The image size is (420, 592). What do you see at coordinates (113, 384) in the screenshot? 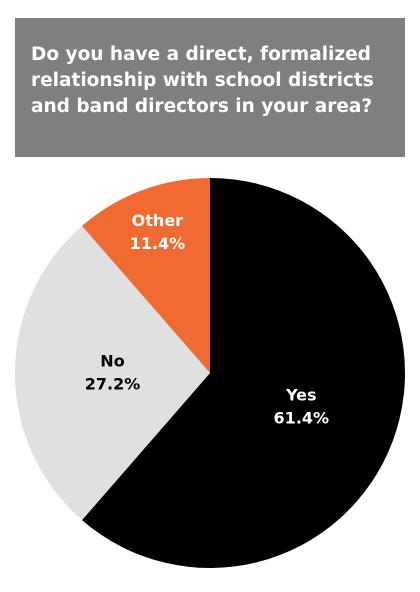
I see `value-label: 27.2%` at bounding box center [113, 384].